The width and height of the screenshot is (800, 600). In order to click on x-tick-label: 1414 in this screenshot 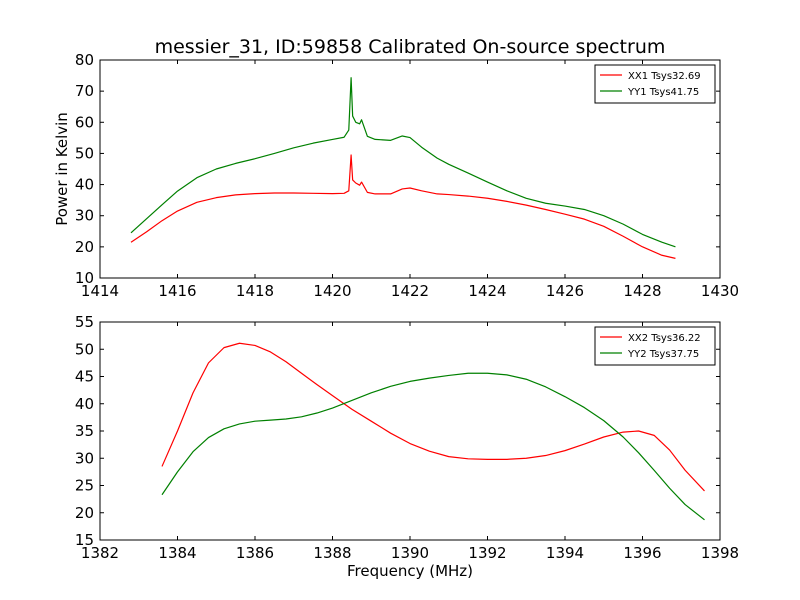, I will do `click(100, 291)`.